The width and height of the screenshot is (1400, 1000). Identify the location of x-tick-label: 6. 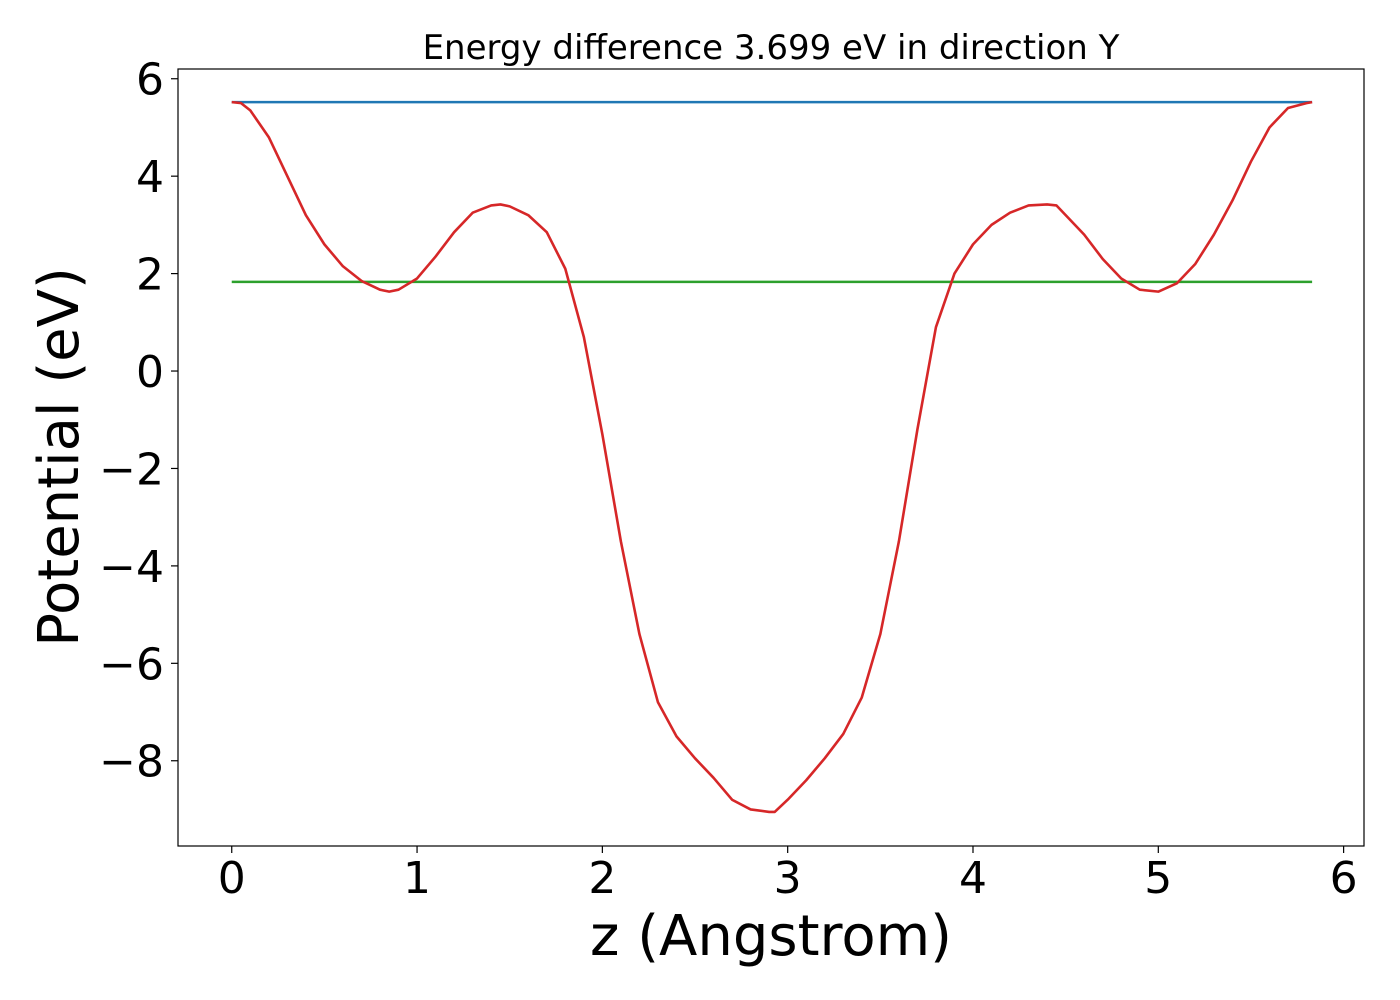
(1344, 878).